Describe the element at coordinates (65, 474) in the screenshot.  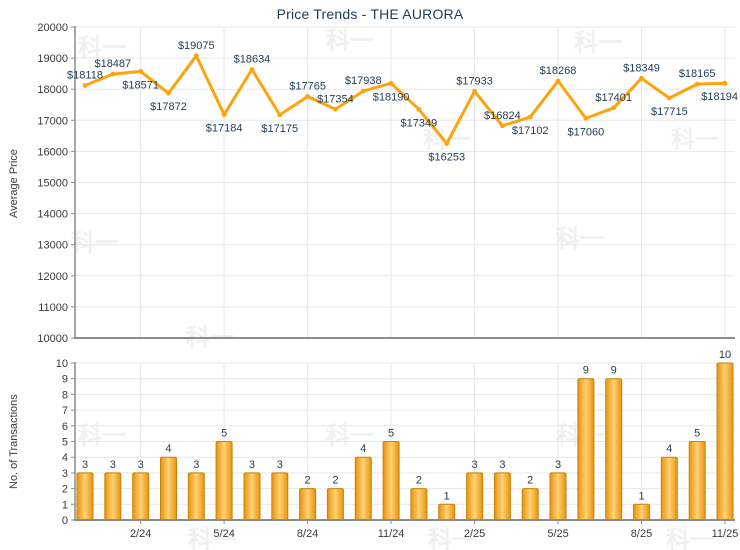
I see `transactions-y-tick-label: 3` at that location.